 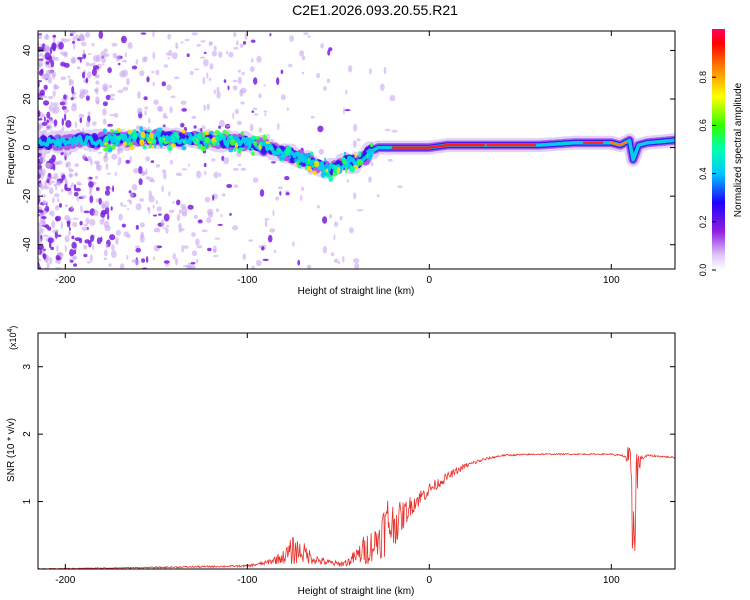 I want to click on snr-ytick-label: 2, so click(x=27, y=434).